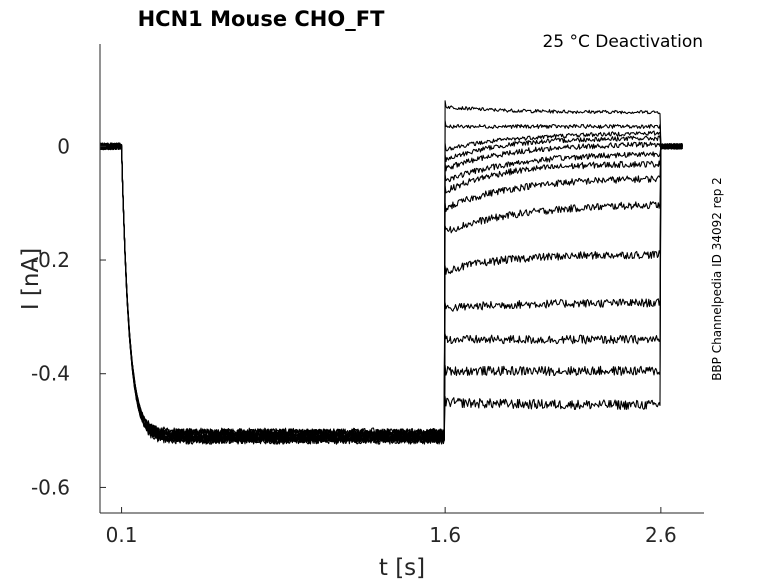  What do you see at coordinates (50, 487) in the screenshot?
I see `y-tick-label: -0.6` at bounding box center [50, 487].